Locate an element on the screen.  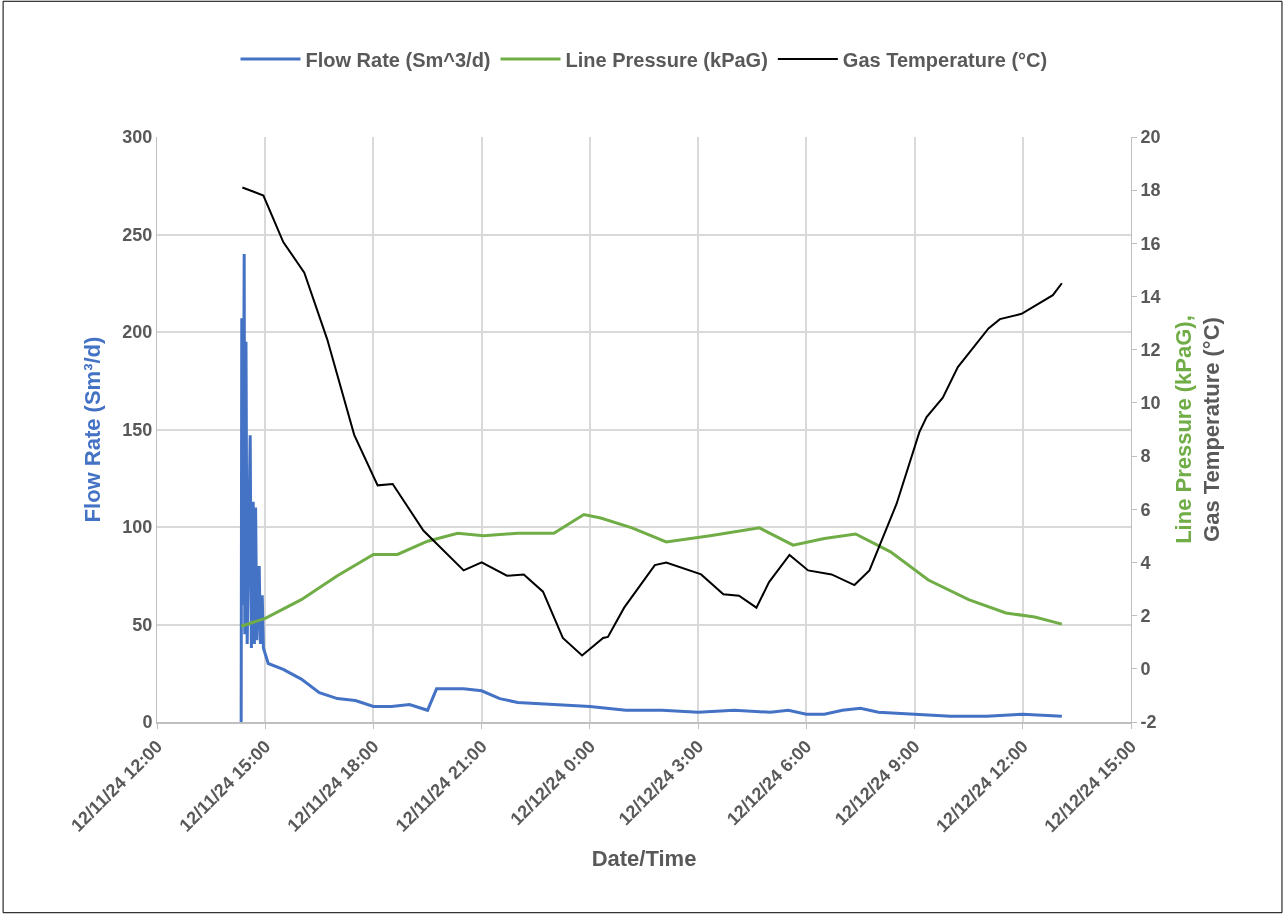
y2-tick-label: 2 is located at coordinates (1145, 615).